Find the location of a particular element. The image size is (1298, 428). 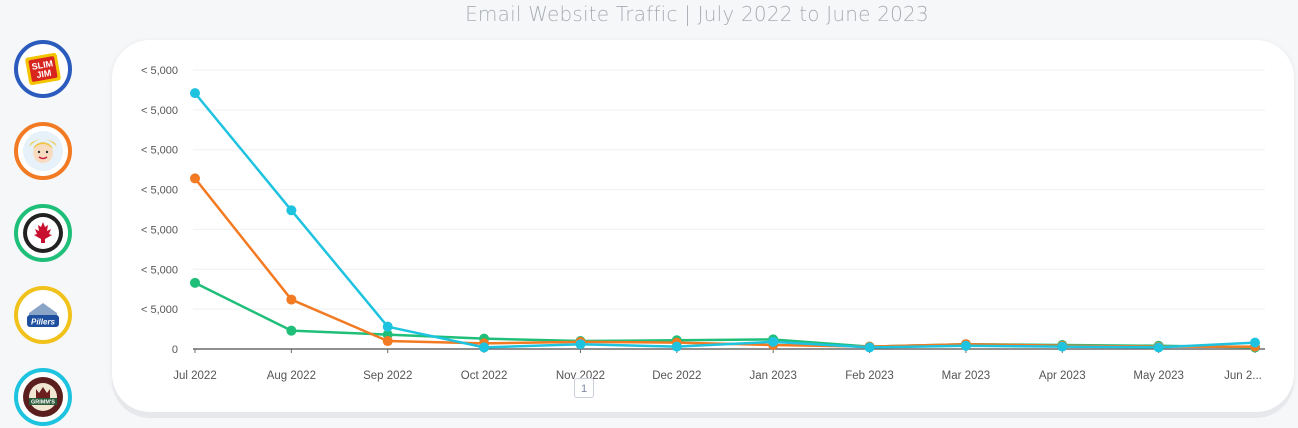

svg-text: Pillers is located at coordinates (43, 322).